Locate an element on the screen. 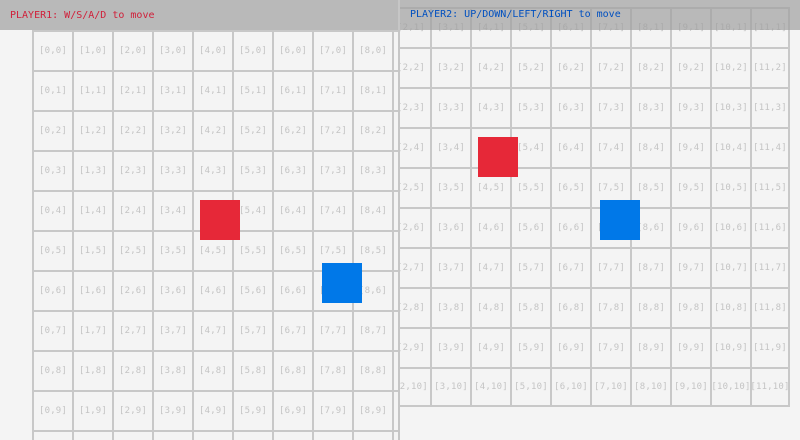 The width and height of the screenshot is (800, 440). grid-cell: [8,4] is located at coordinates (372, 210).